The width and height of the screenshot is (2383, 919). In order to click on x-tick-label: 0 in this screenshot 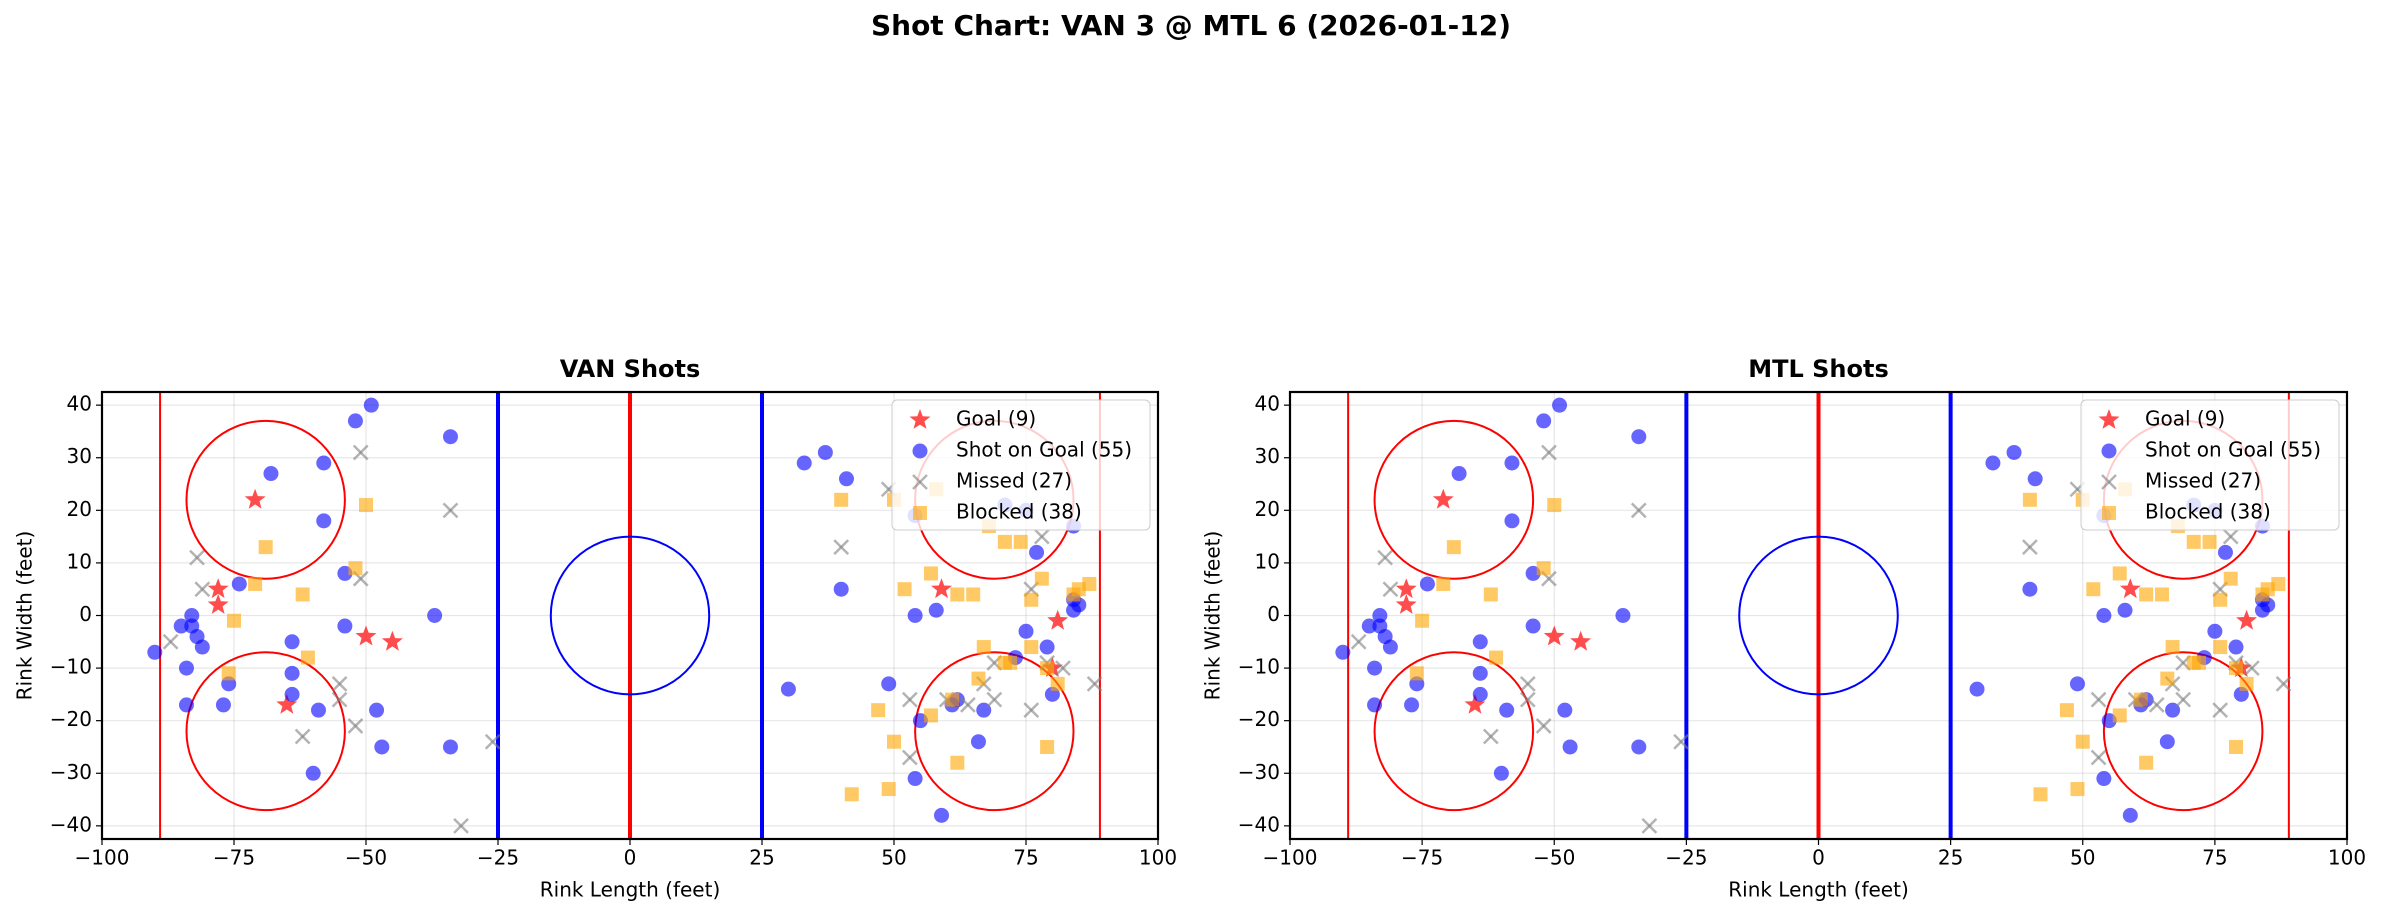, I will do `click(1818, 858)`.